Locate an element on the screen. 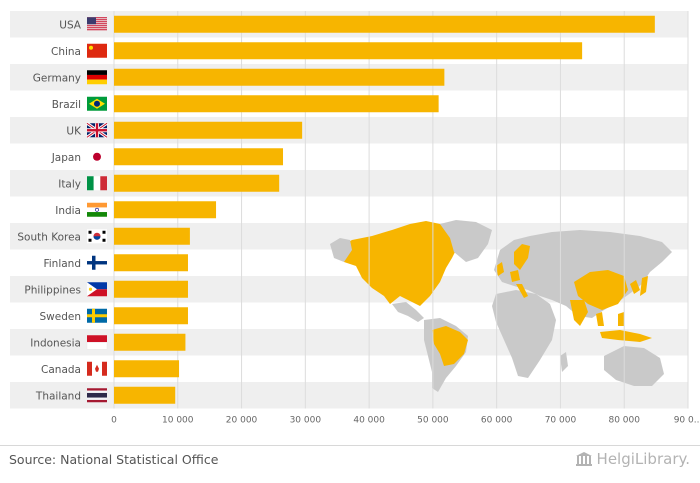 This screenshot has height=483, width=700. fi-flag-icon is located at coordinates (97, 262).